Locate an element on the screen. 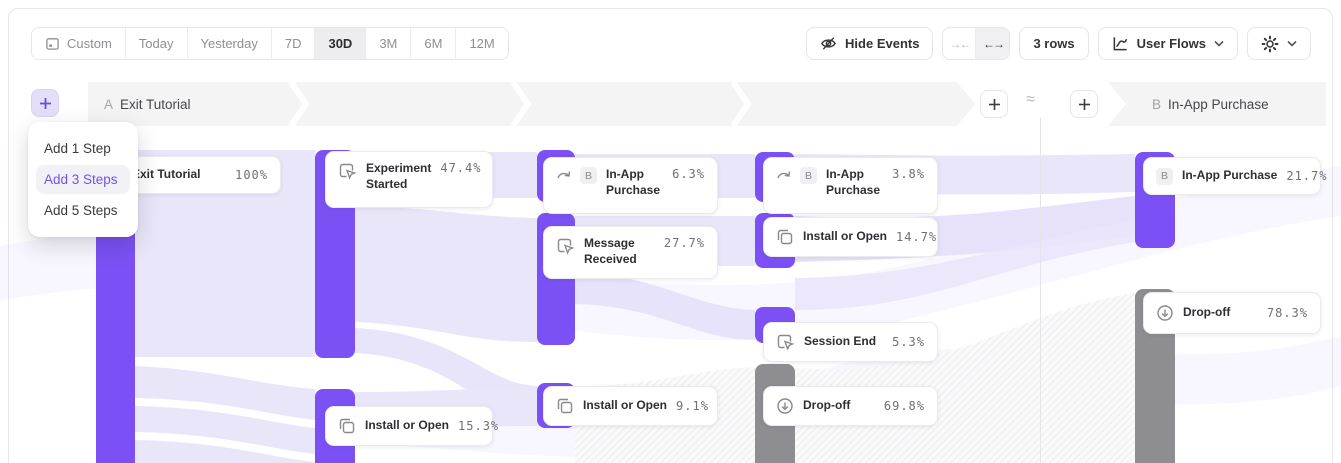  node-label: Experiment Started is located at coordinates (399, 176).